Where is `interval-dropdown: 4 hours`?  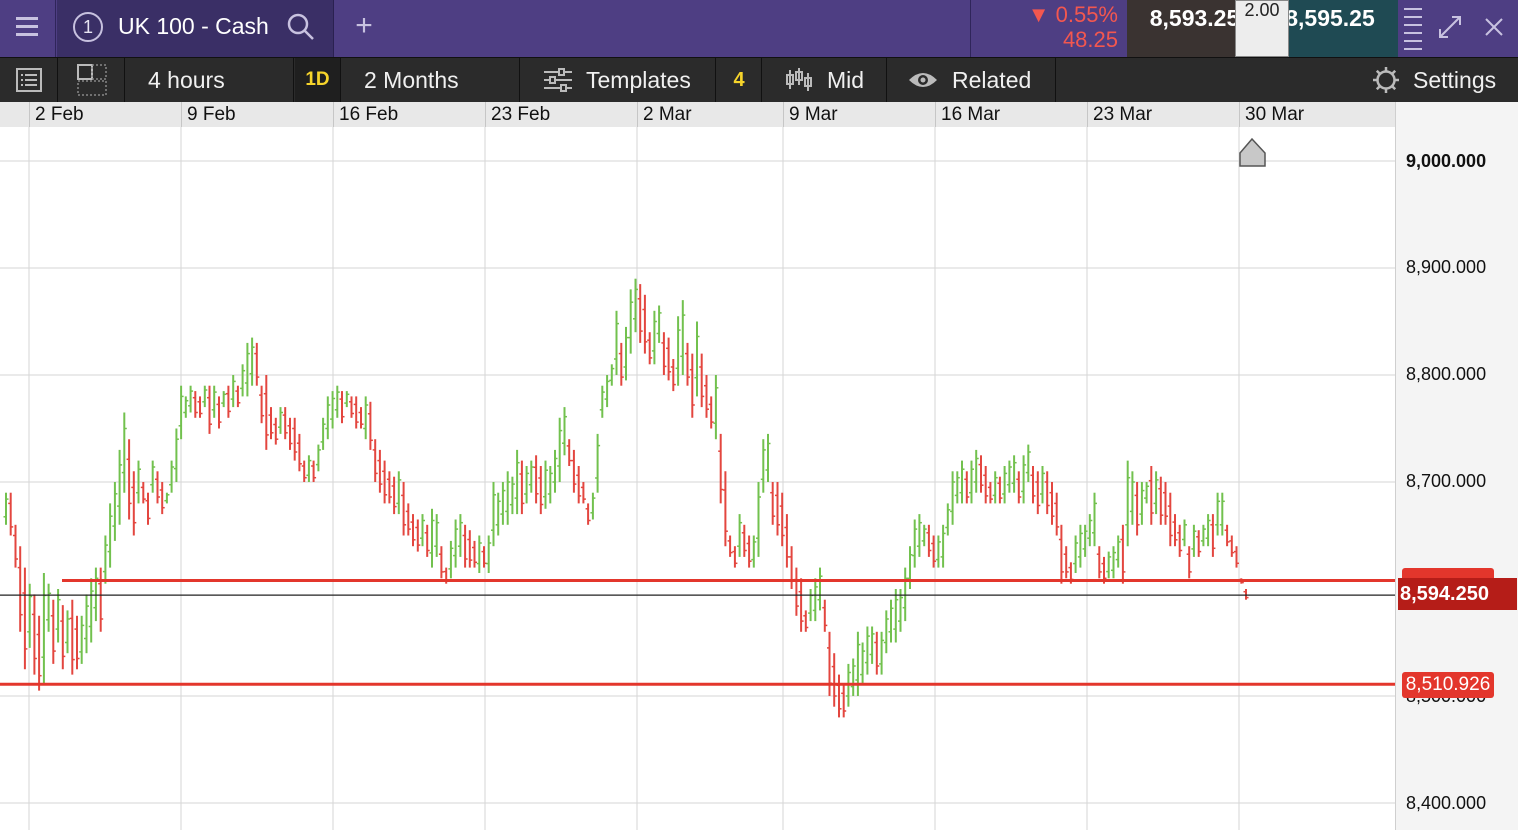 interval-dropdown: 4 hours is located at coordinates (210, 80).